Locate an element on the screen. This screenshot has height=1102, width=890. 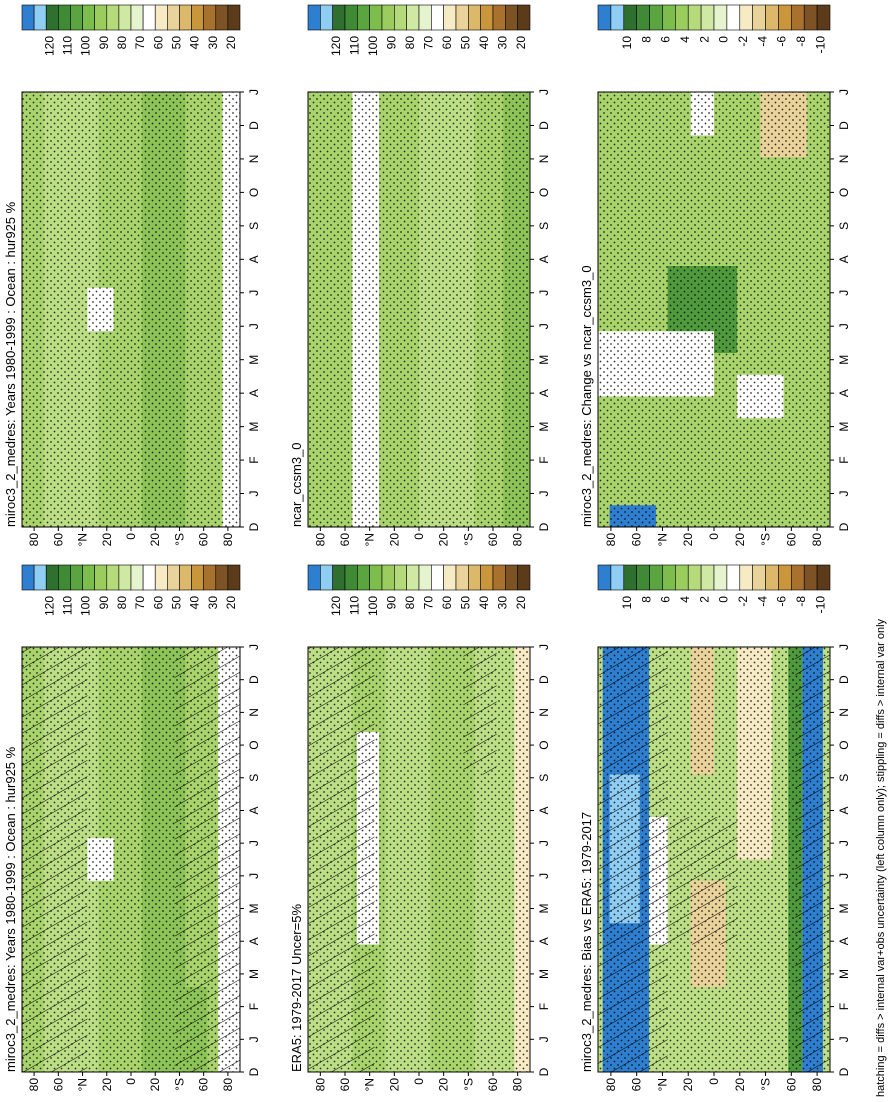
colorbar-label: -6 is located at coordinates (782, 601).